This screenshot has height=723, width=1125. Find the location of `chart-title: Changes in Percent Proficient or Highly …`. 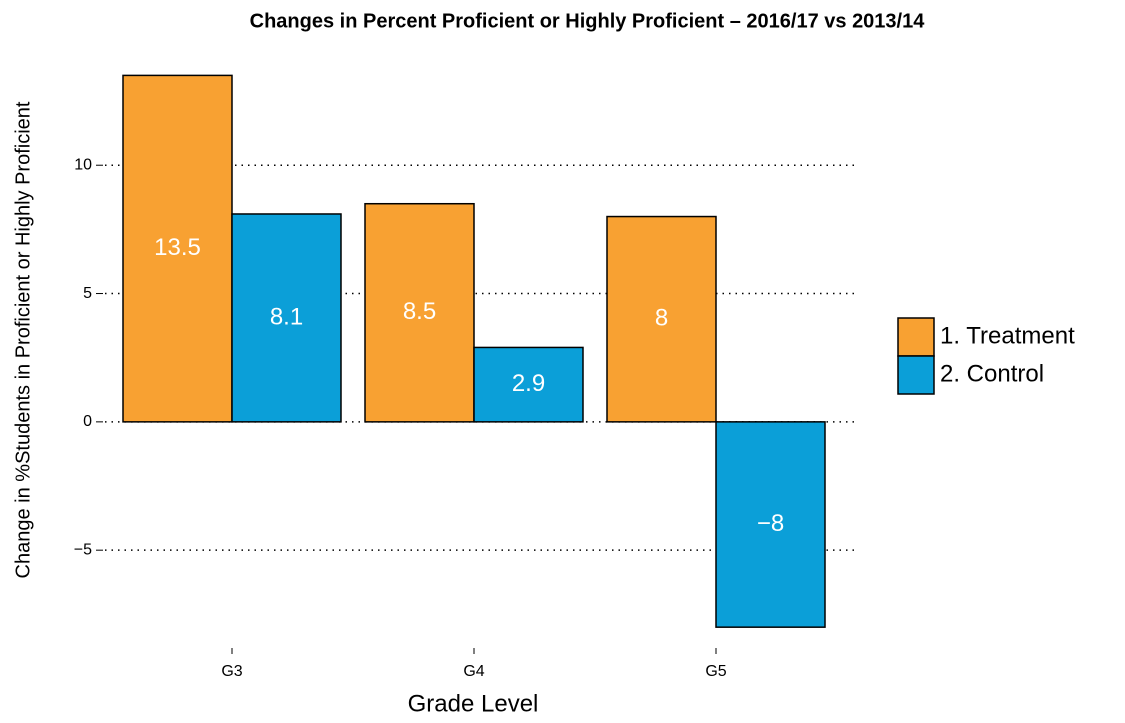

chart-title: Changes in Percent Proficient or Highly … is located at coordinates (588, 21).